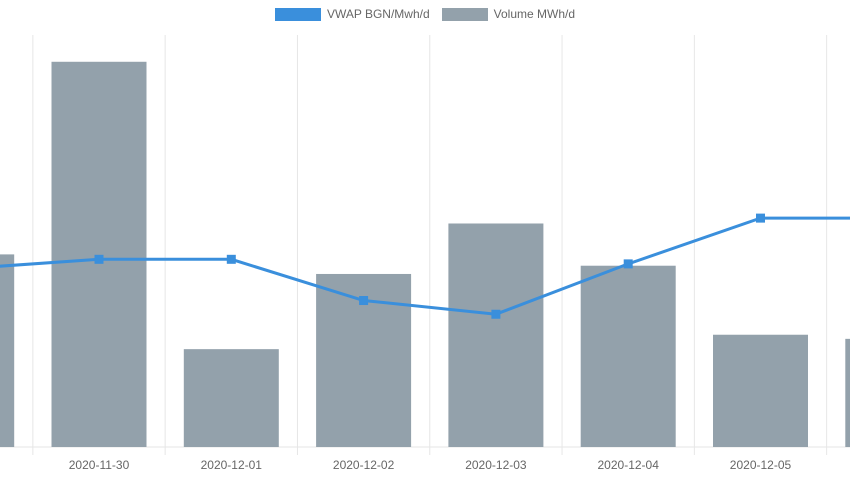 Image resolution: width=850 pixels, height=480 pixels. I want to click on x-tick-label: 2020-11-30, so click(99, 465).